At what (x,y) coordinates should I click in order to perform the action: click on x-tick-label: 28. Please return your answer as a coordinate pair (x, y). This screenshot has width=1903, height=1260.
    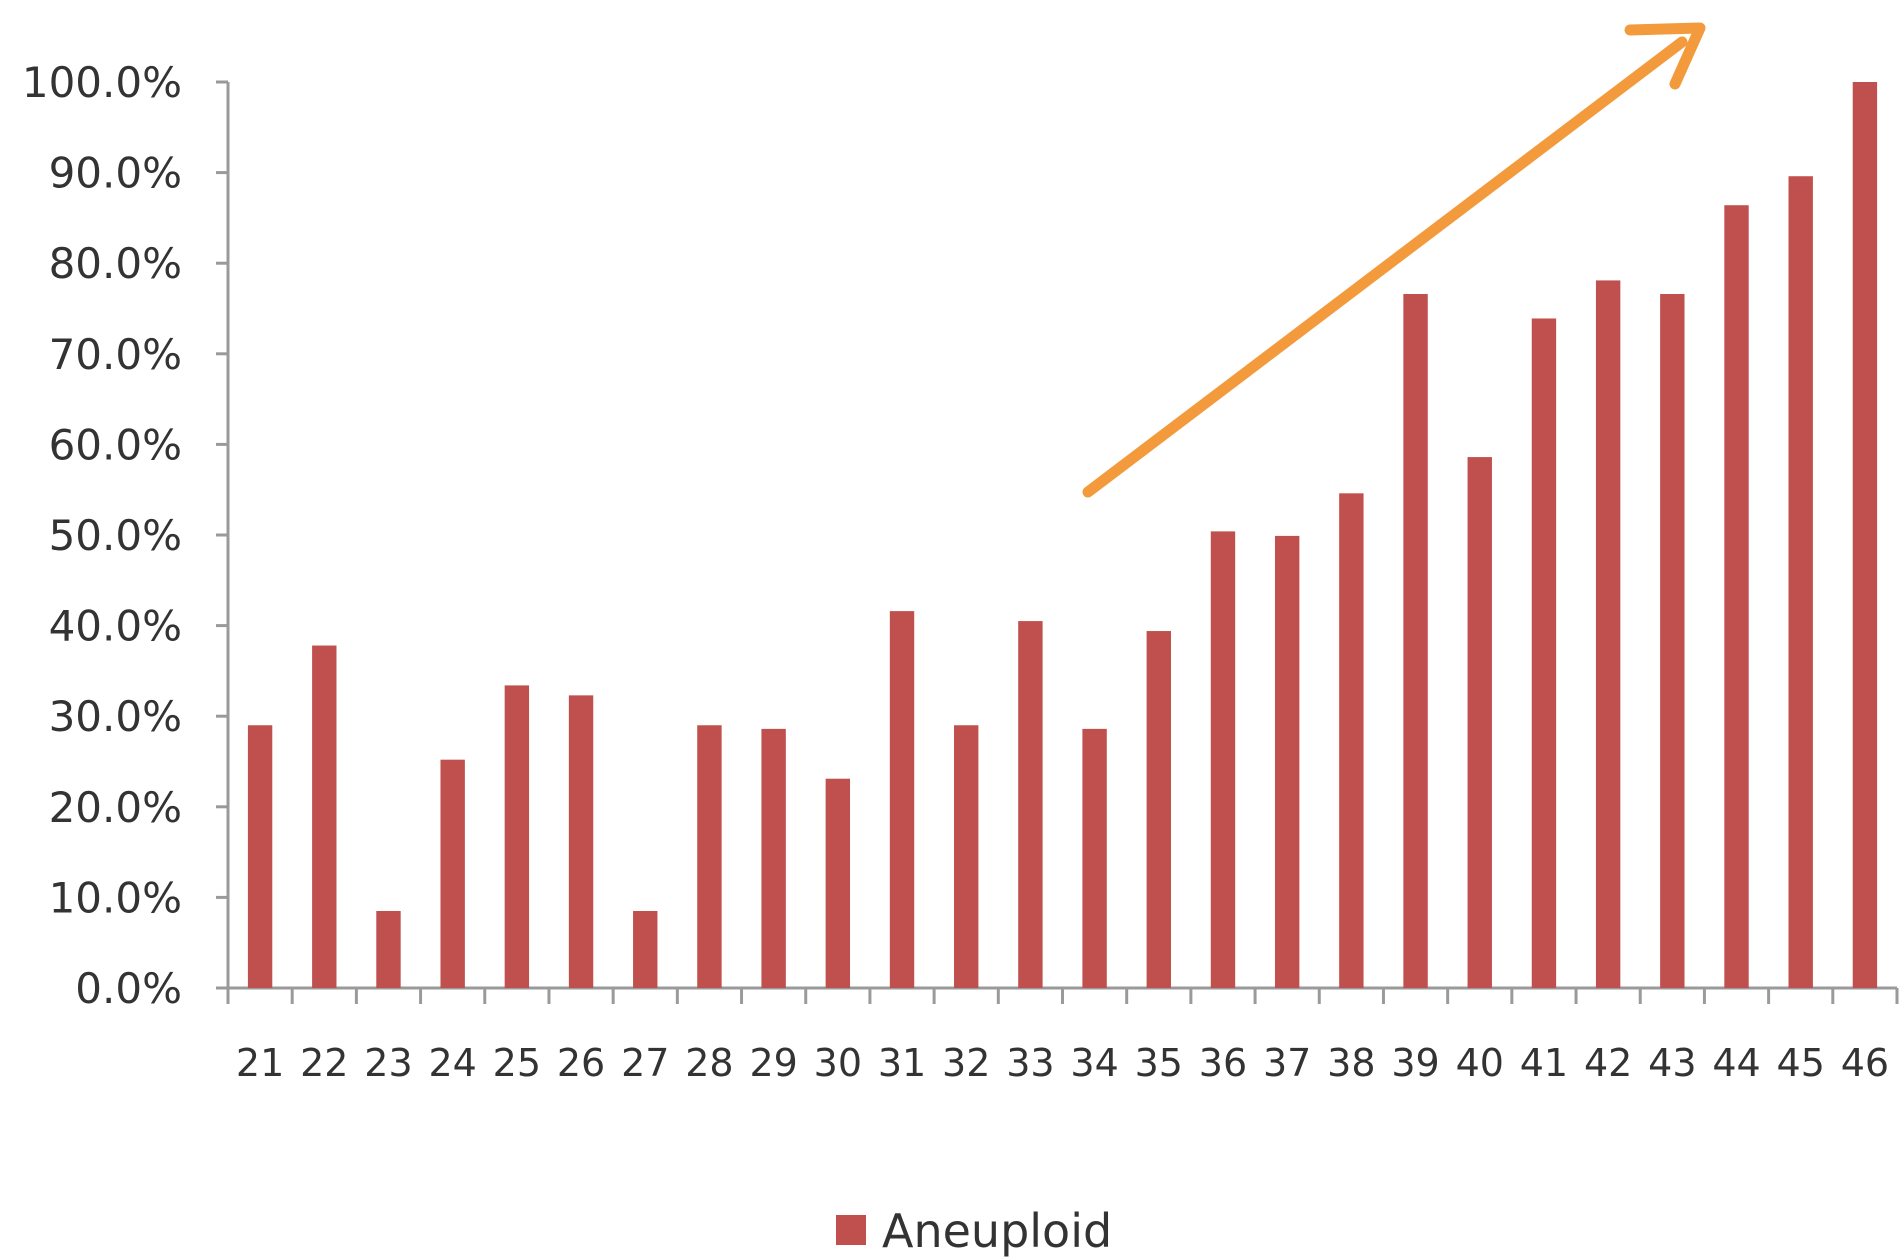
    Looking at the image, I should click on (709, 1063).